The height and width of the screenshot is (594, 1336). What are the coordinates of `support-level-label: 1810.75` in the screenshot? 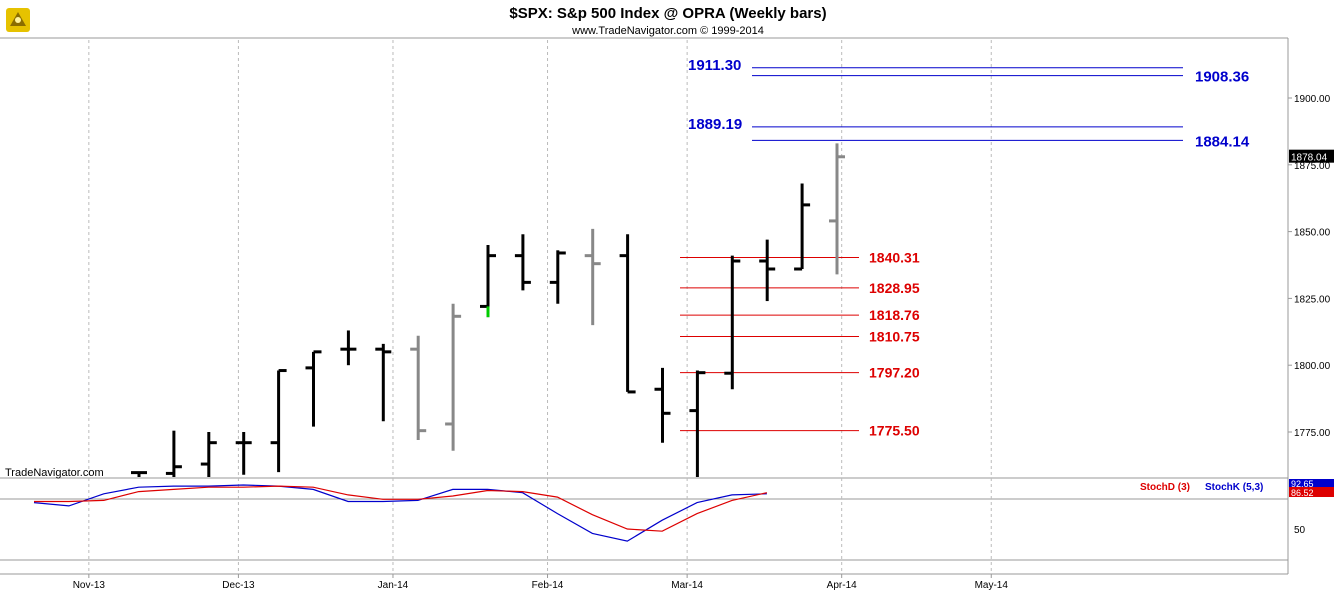 It's located at (894, 336).